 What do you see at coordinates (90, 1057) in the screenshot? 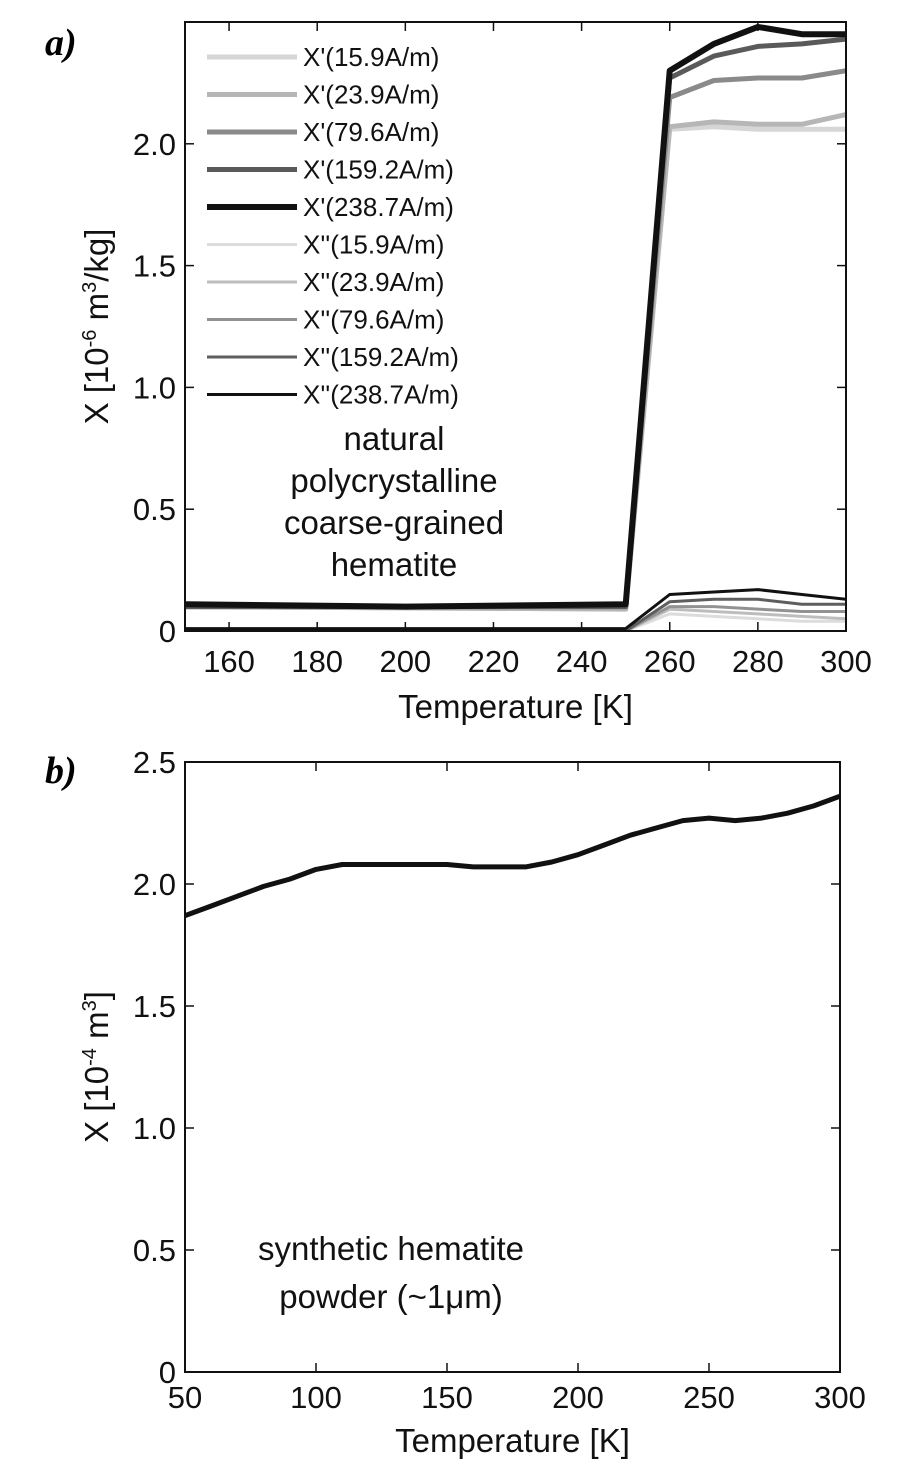
I see `y-axis-title-superscript: -4` at bounding box center [90, 1057].